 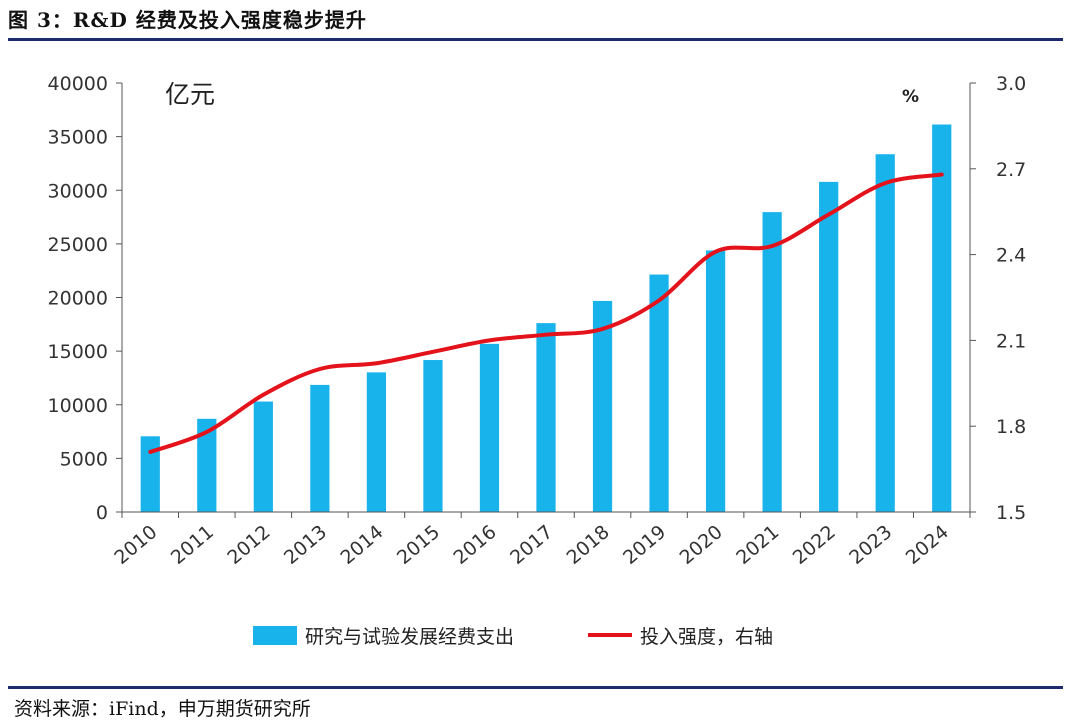 What do you see at coordinates (78, 191) in the screenshot?
I see `left-tick-label: 30000` at bounding box center [78, 191].